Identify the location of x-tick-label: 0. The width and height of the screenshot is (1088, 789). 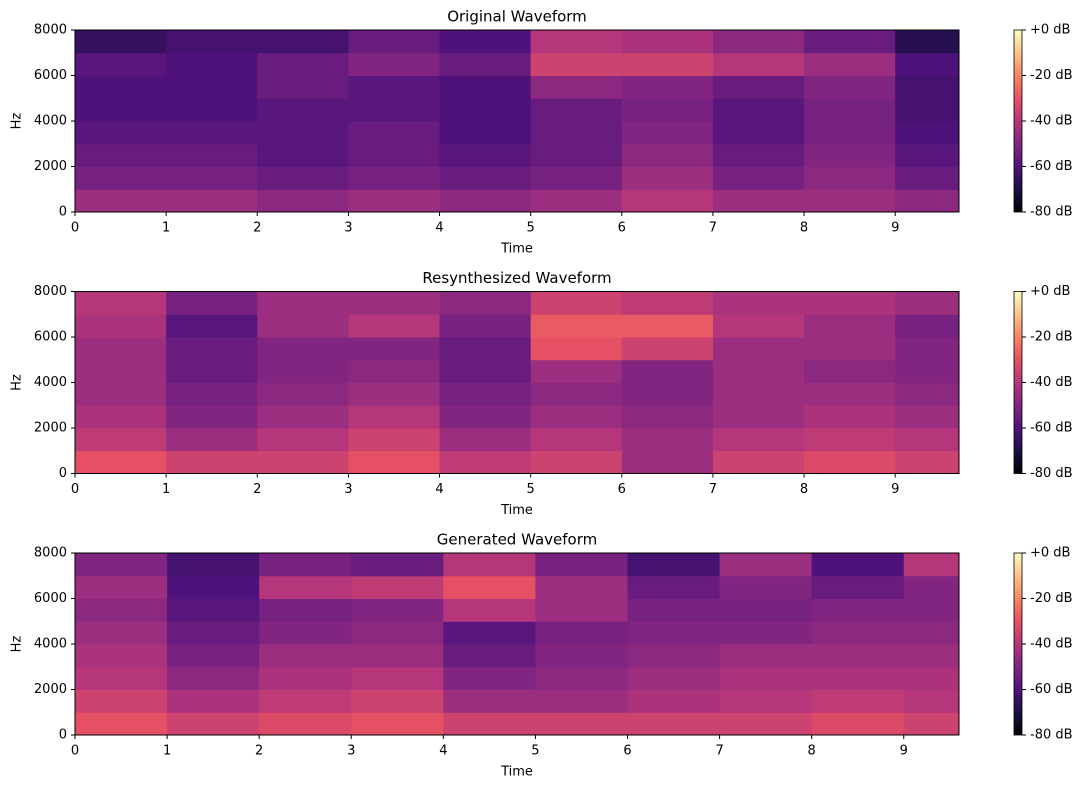
(75, 751).